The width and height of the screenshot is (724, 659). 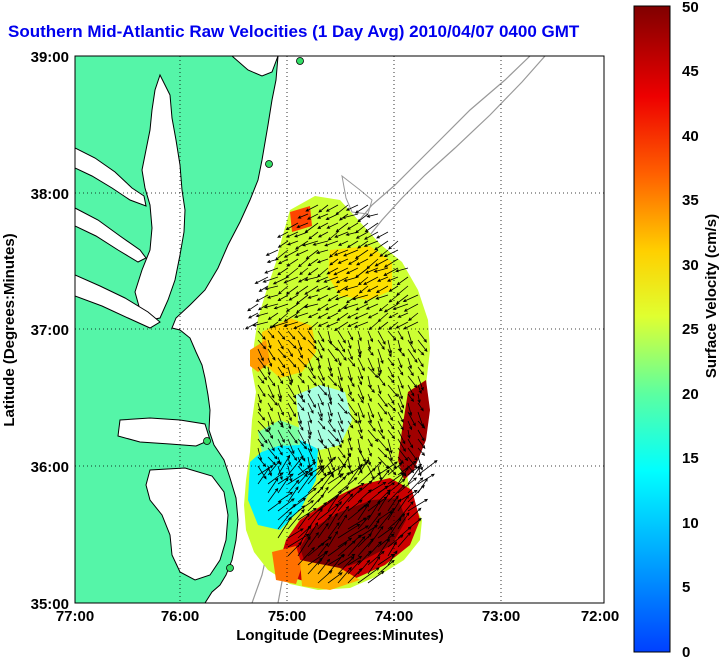 I want to click on x-tick-label: 75:00, so click(x=287, y=616).